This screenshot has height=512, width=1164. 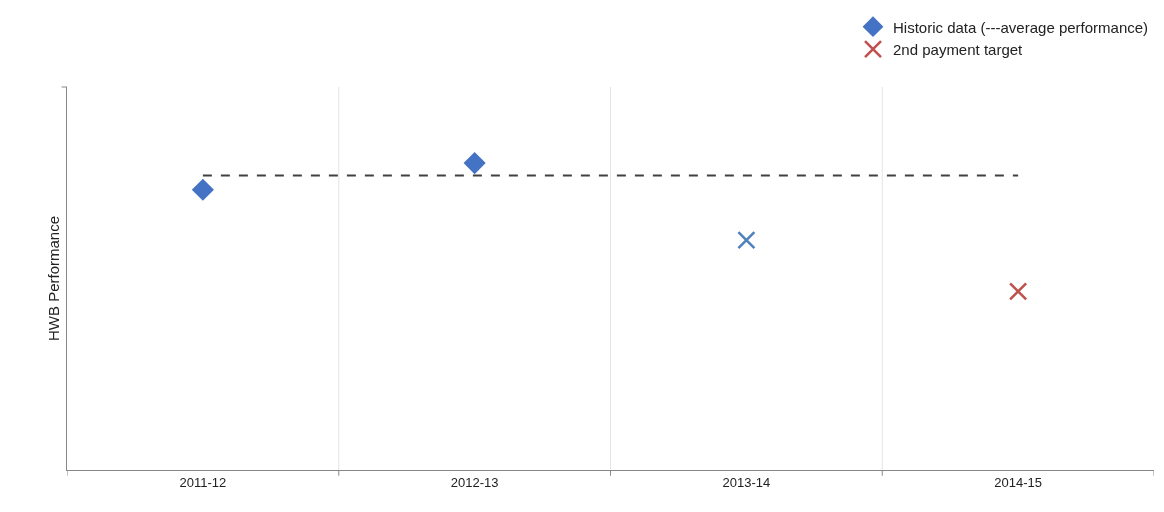 I want to click on x-tick-label: 2011-12, so click(x=203, y=482).